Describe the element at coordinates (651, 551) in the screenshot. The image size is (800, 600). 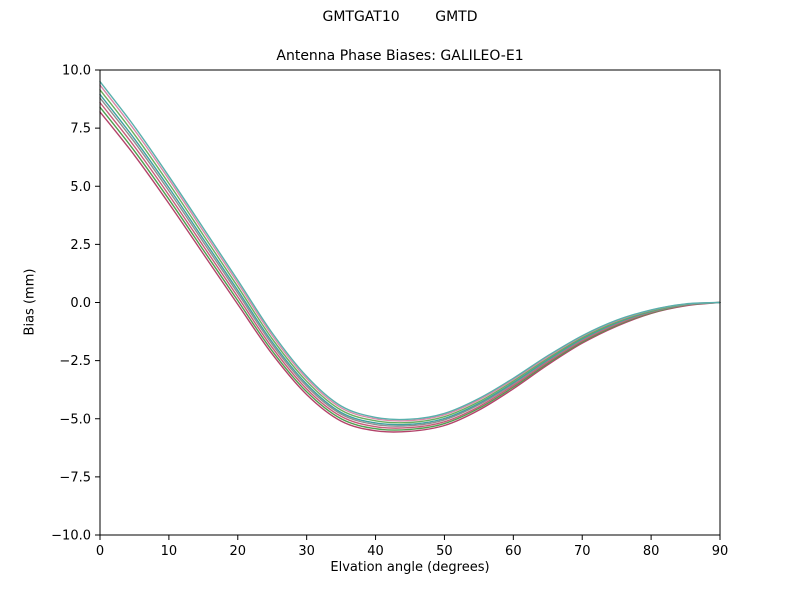
I see `x-tick-label: 80` at that location.